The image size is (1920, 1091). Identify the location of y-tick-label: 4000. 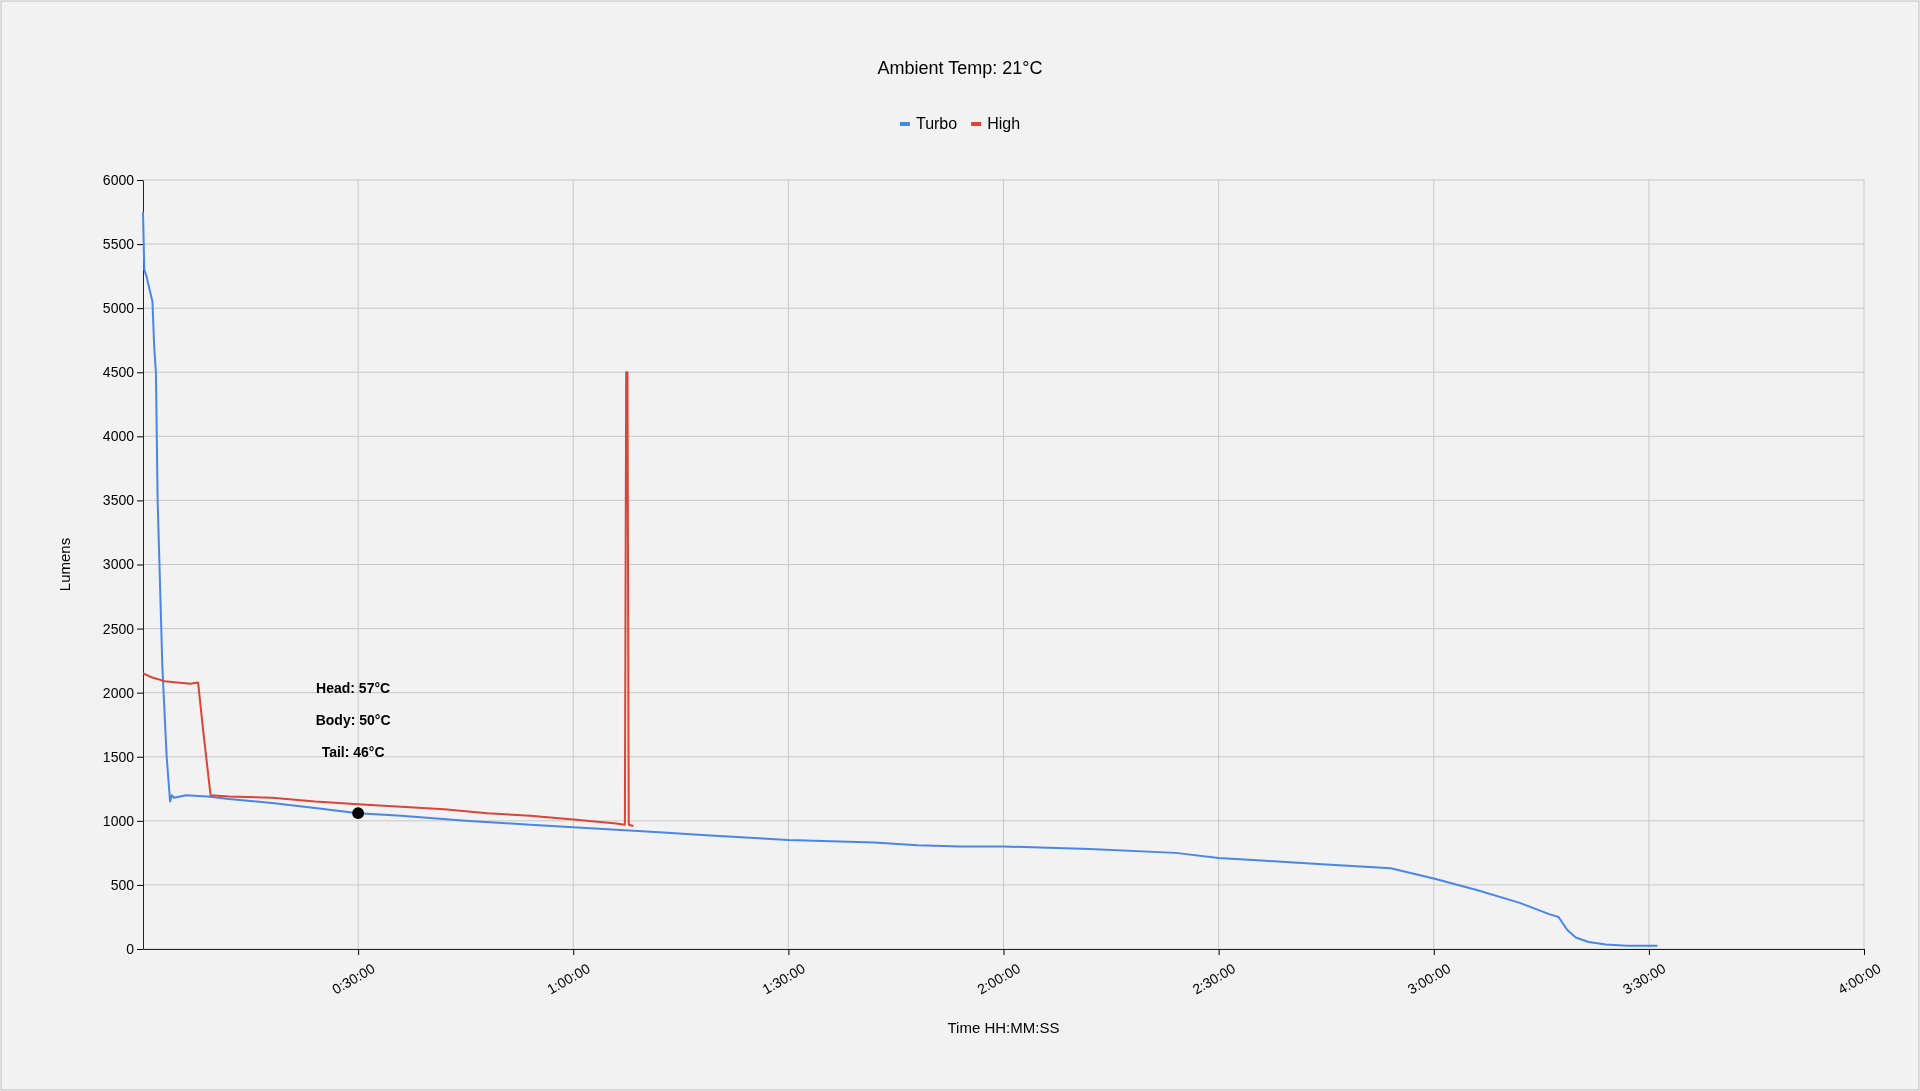
(118, 436).